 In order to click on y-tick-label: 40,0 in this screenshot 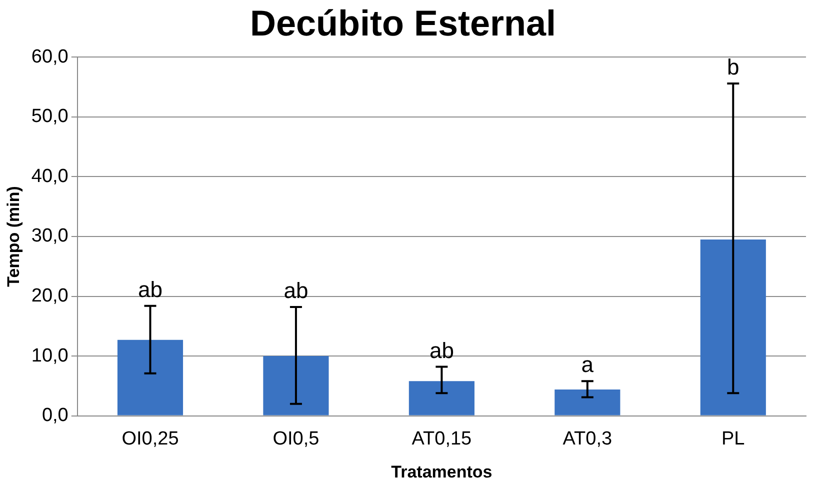, I will do `click(49, 176)`.